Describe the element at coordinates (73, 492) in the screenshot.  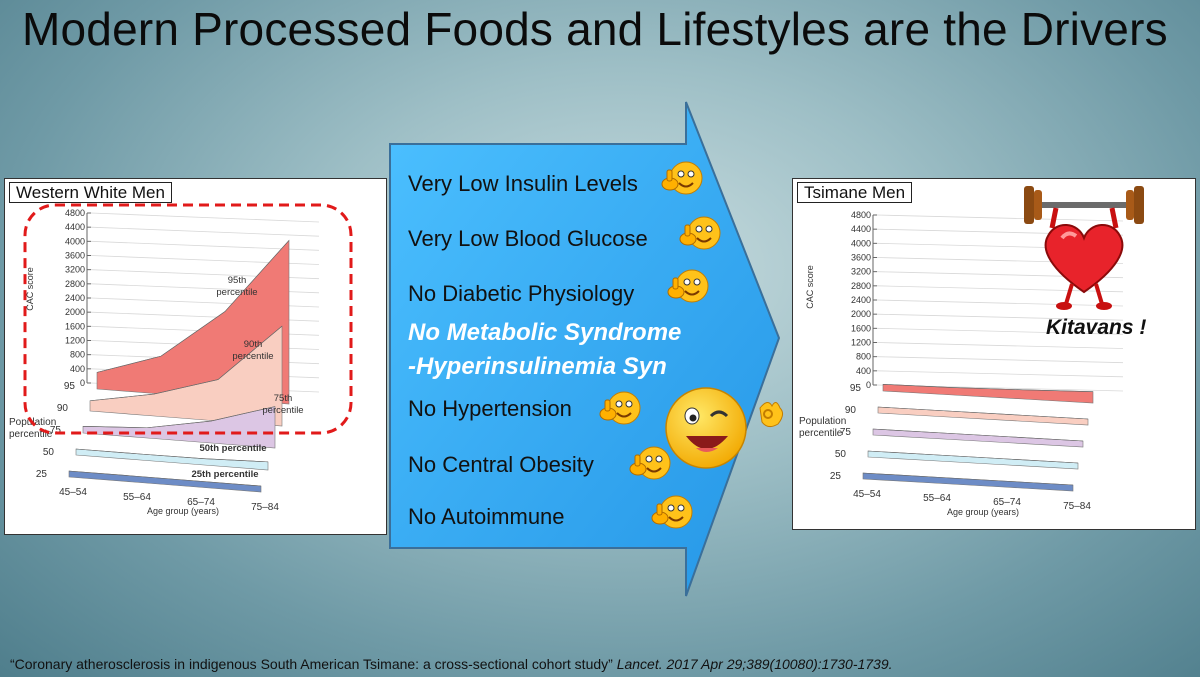
I see `x-tick-label: 45–54` at that location.